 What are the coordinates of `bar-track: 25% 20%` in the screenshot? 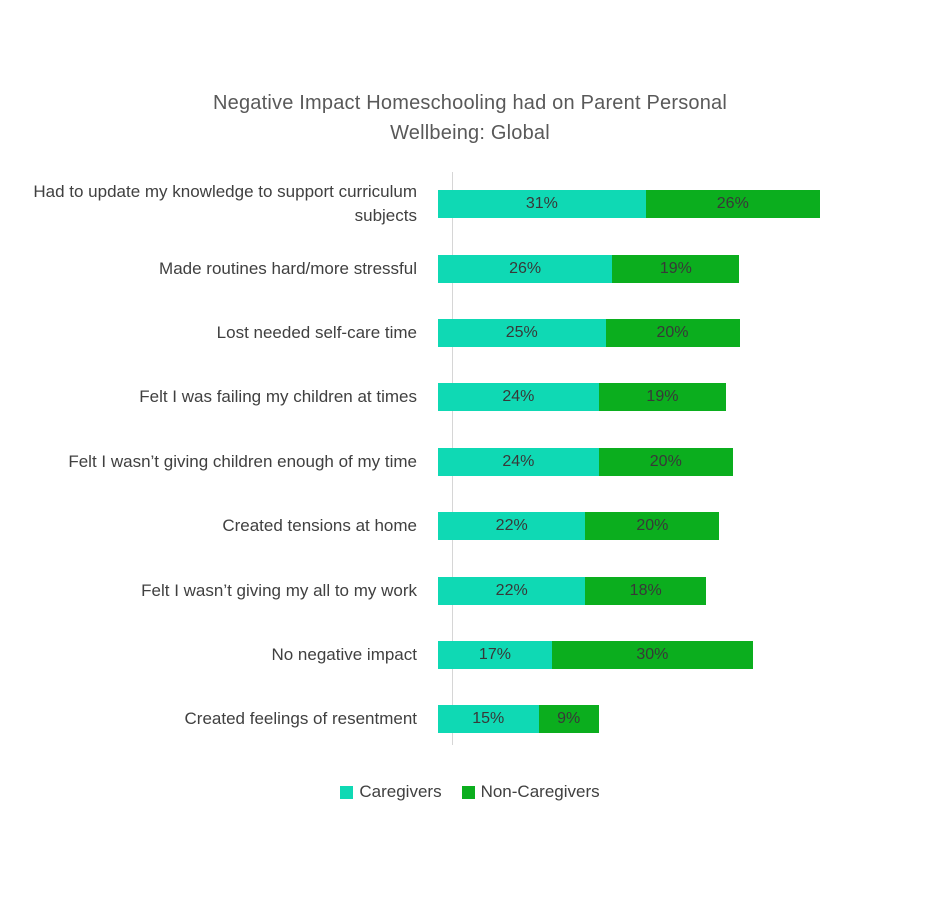 It's located at (589, 332).